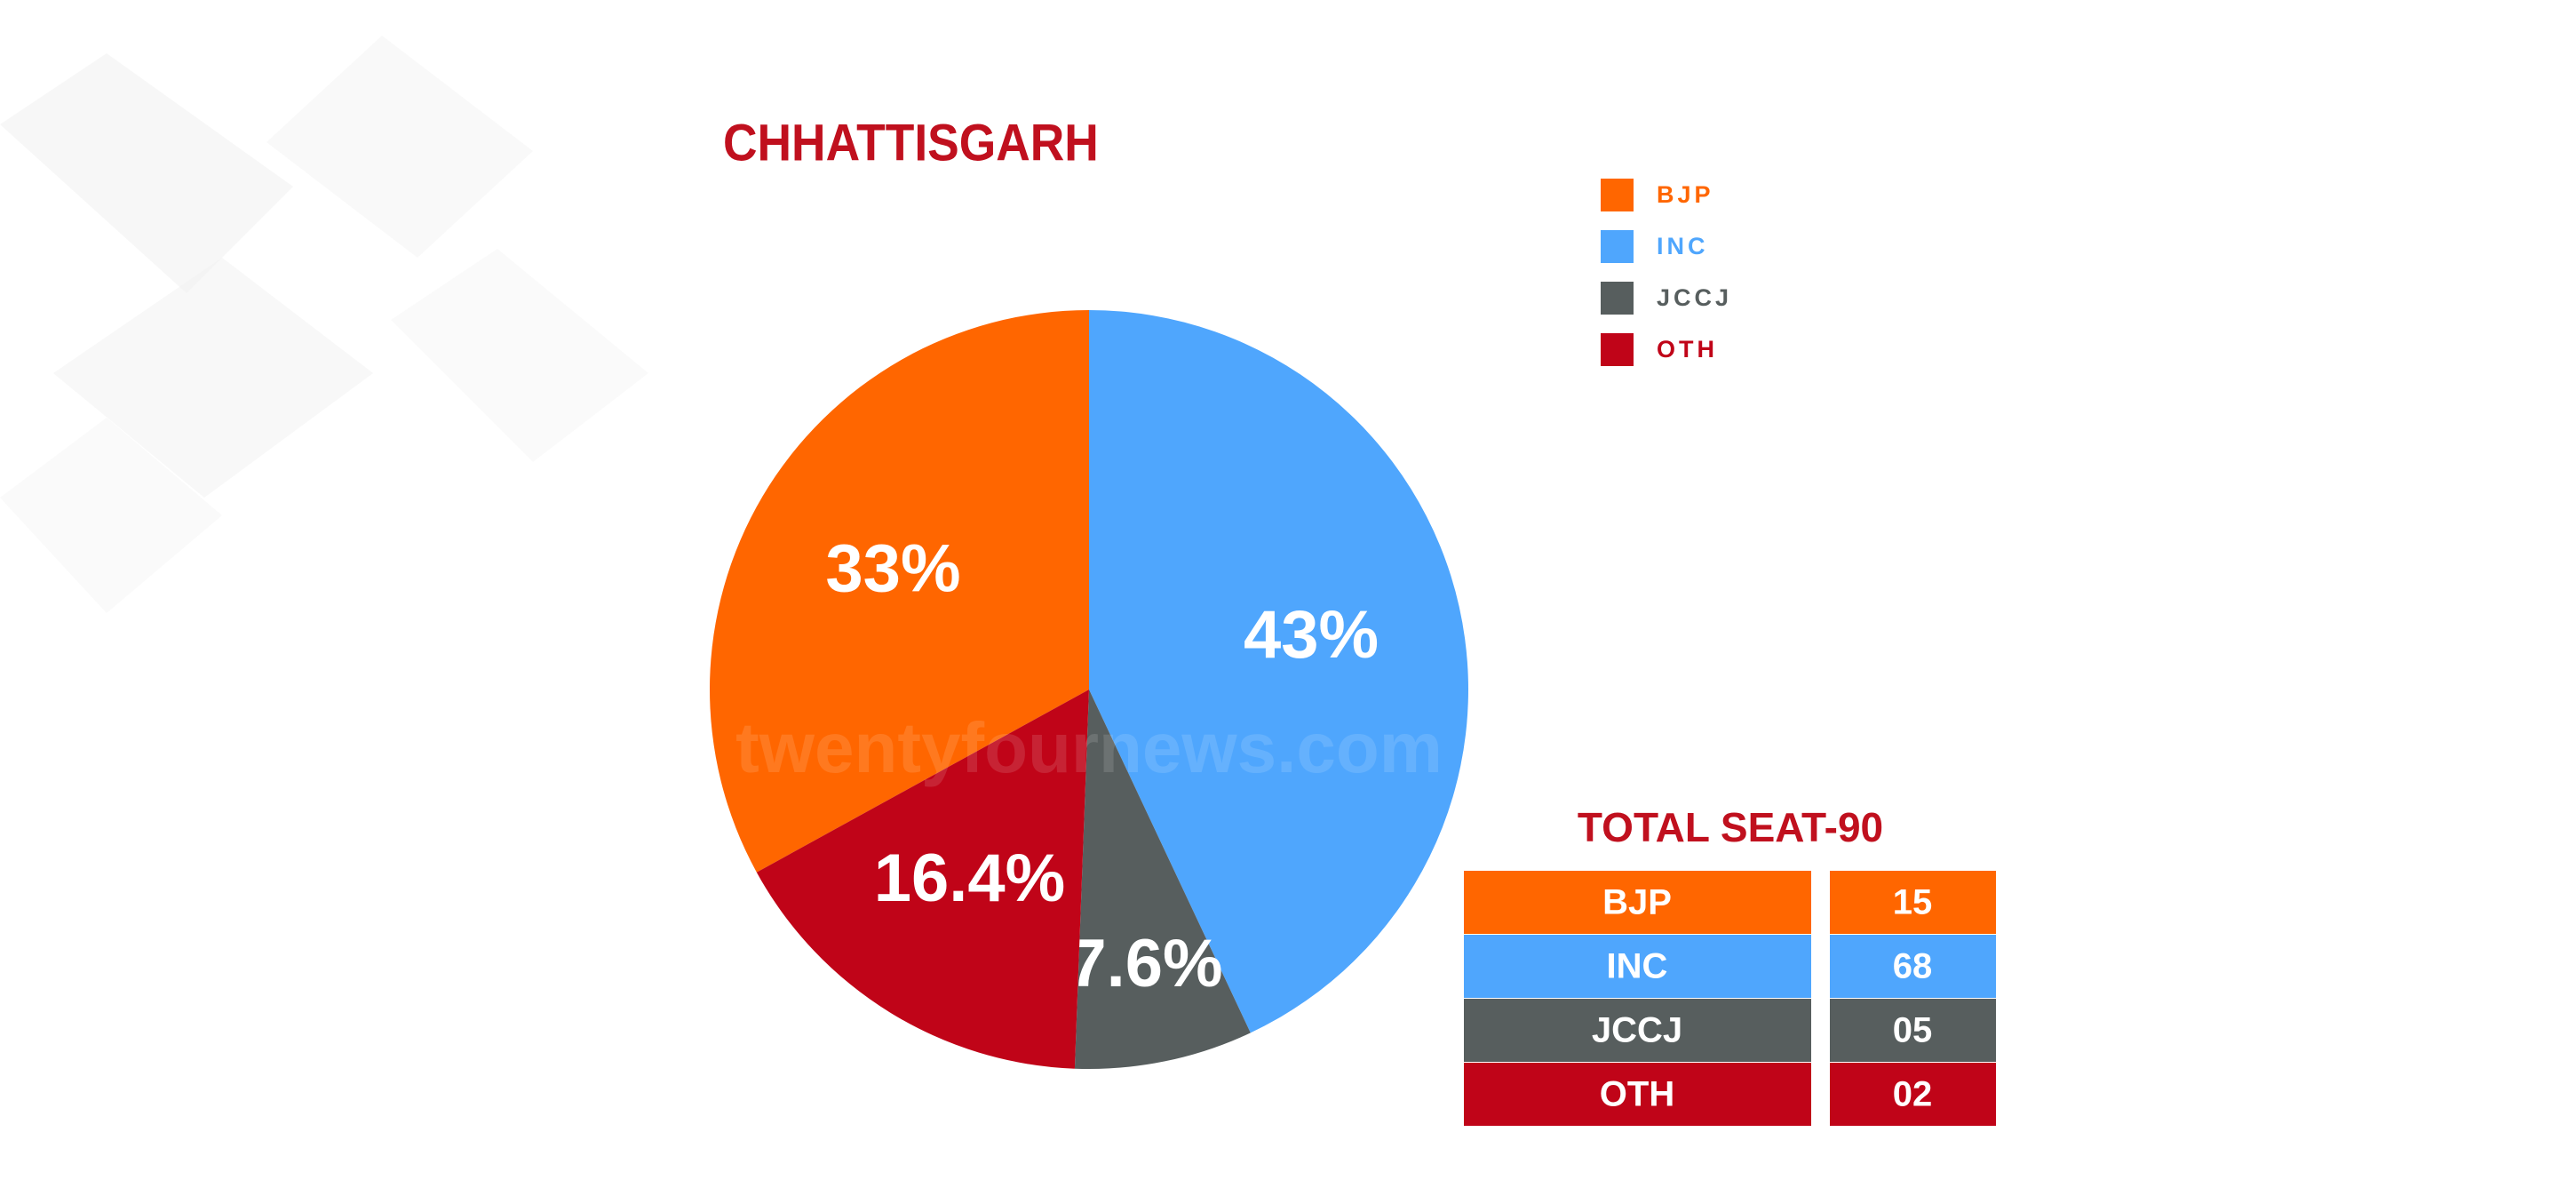 The height and width of the screenshot is (1188, 2576). Describe the element at coordinates (324, 324) in the screenshot. I see `background-shapes` at that location.